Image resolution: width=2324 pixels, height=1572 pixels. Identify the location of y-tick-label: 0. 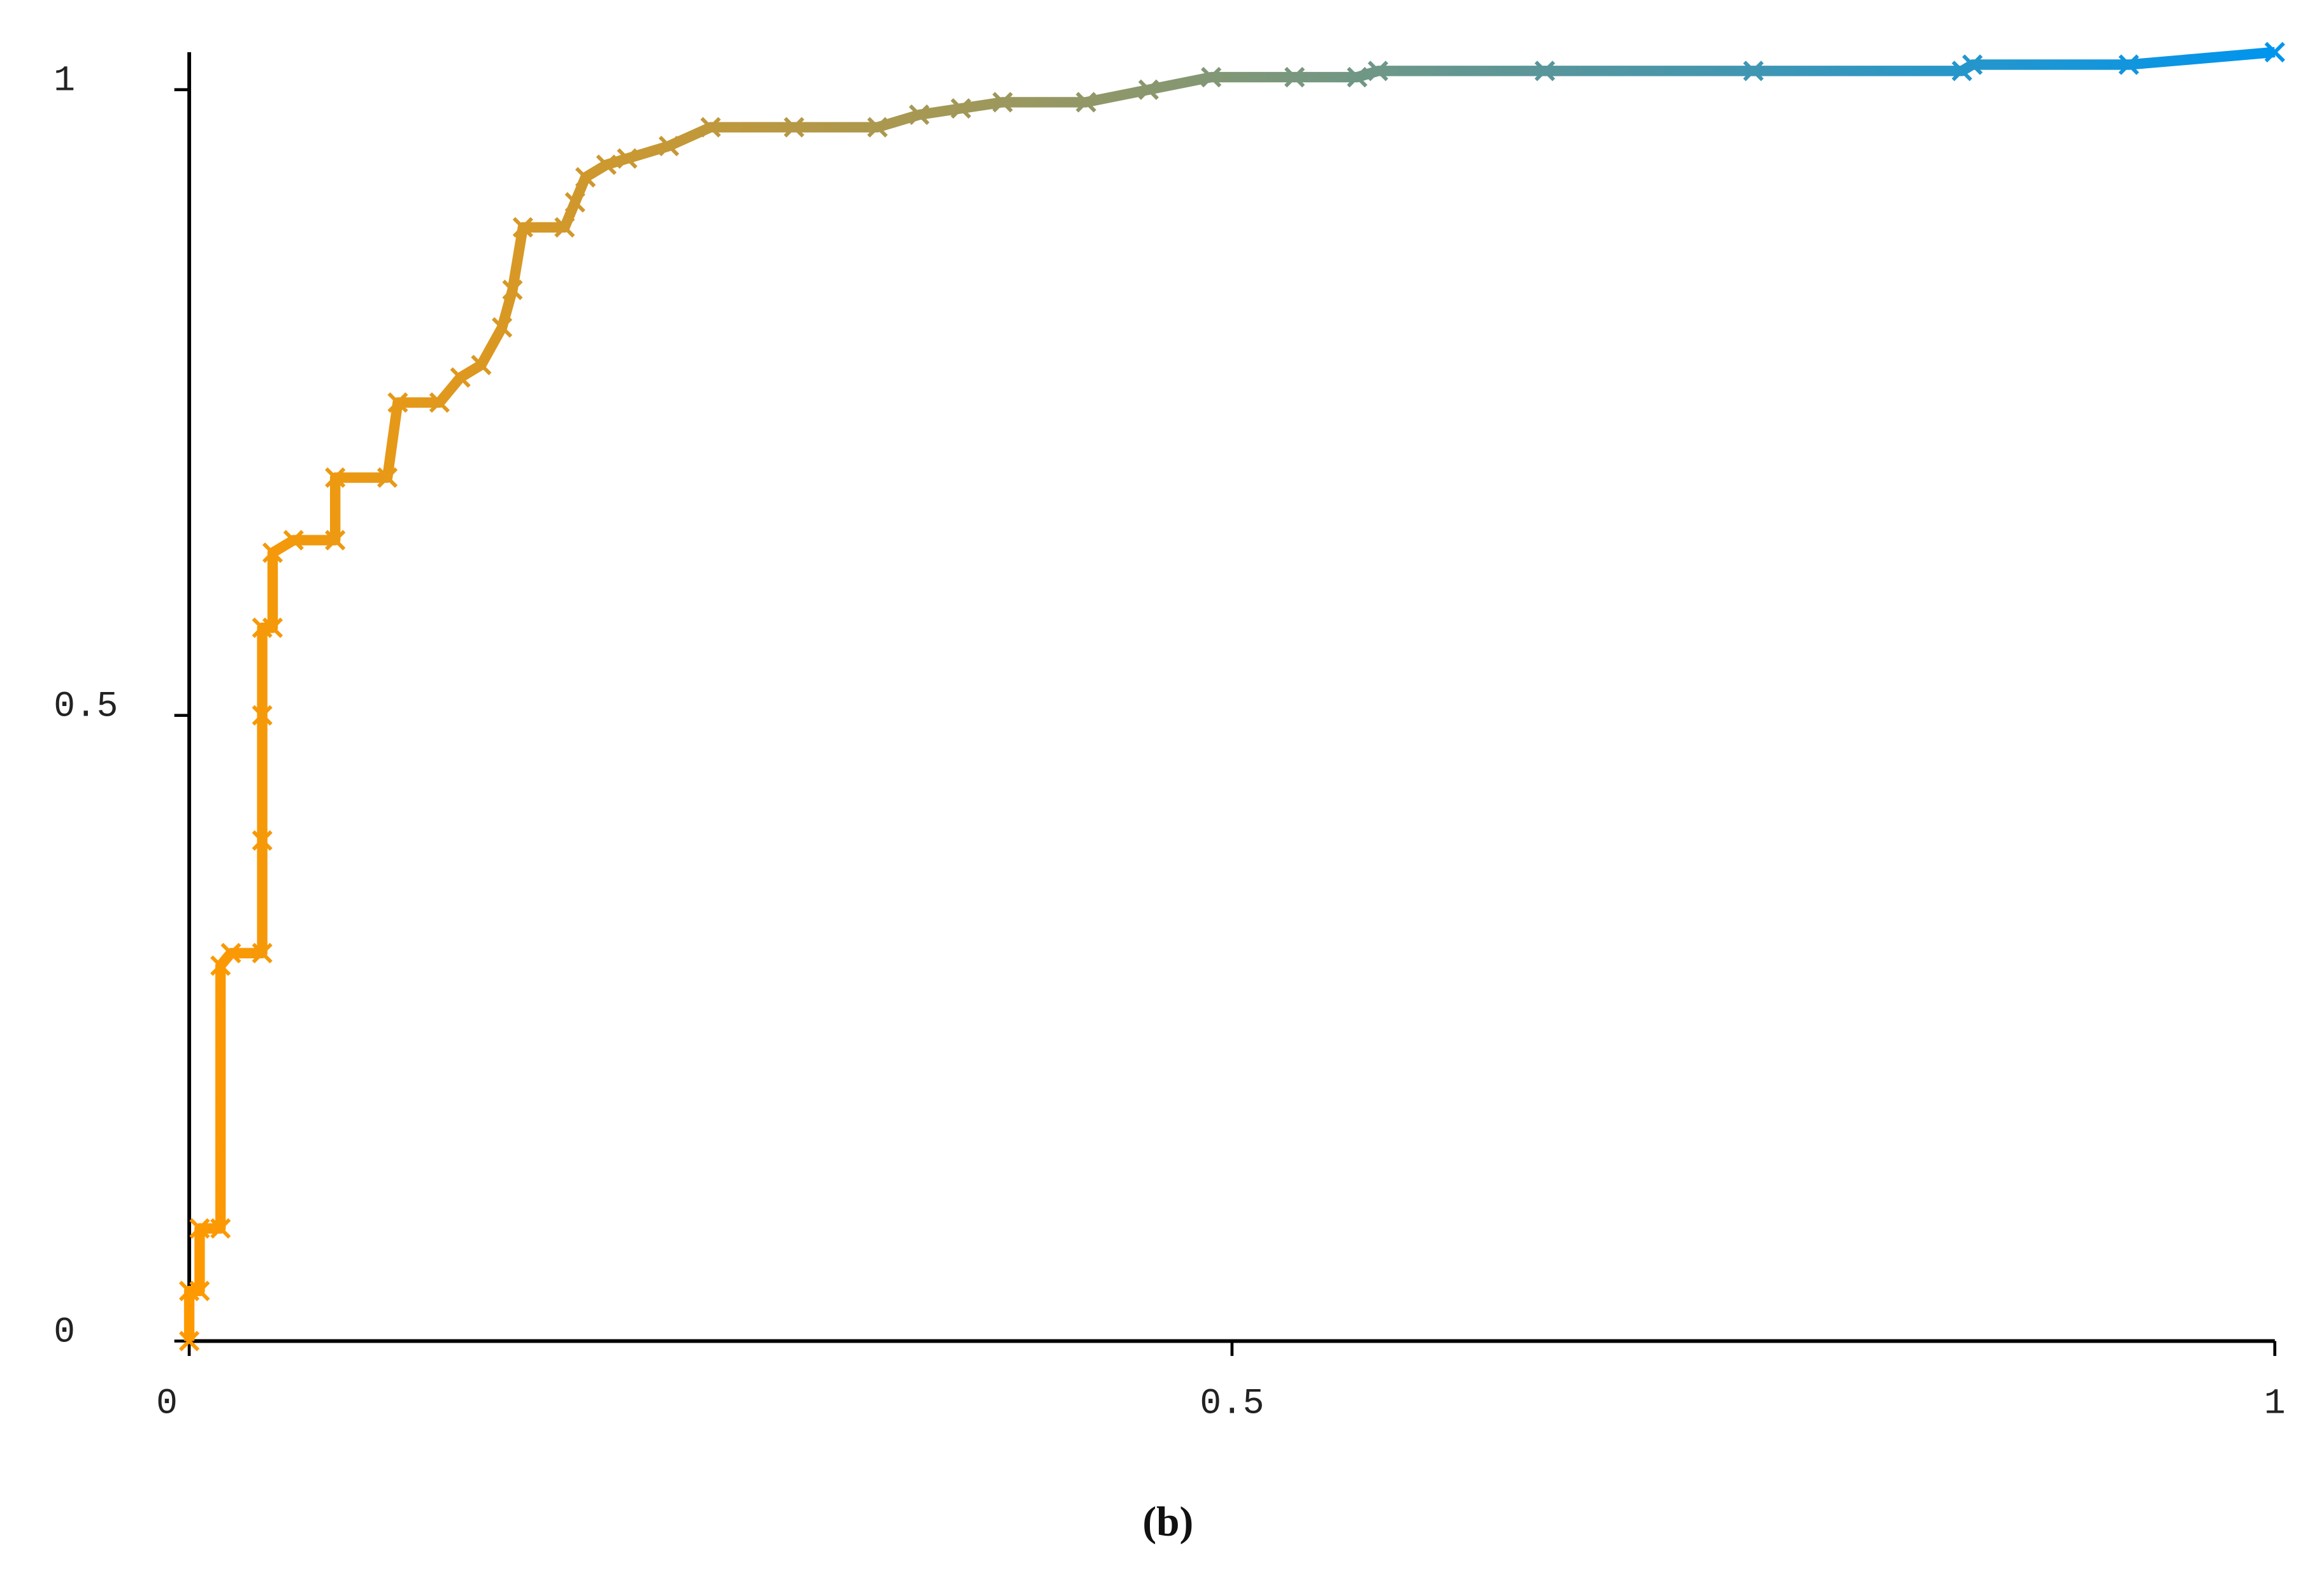
(64, 1331).